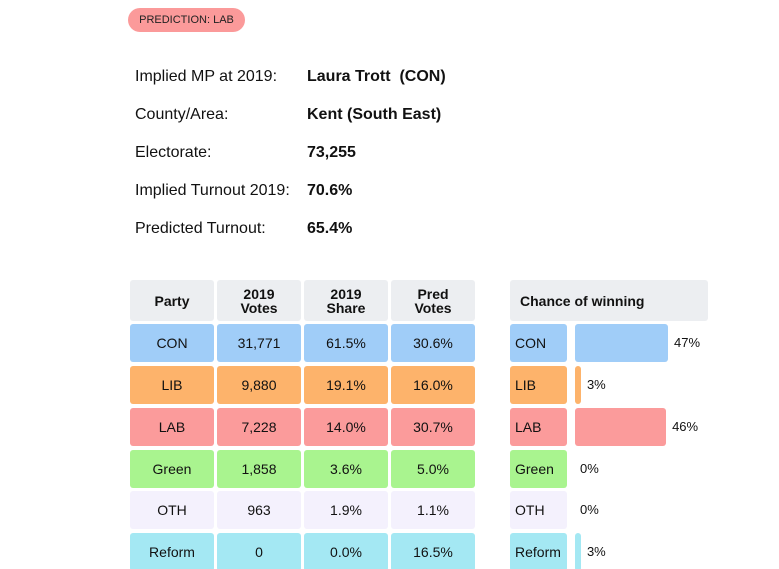 The width and height of the screenshot is (779, 569). I want to click on table-cell: 963, so click(259, 510).